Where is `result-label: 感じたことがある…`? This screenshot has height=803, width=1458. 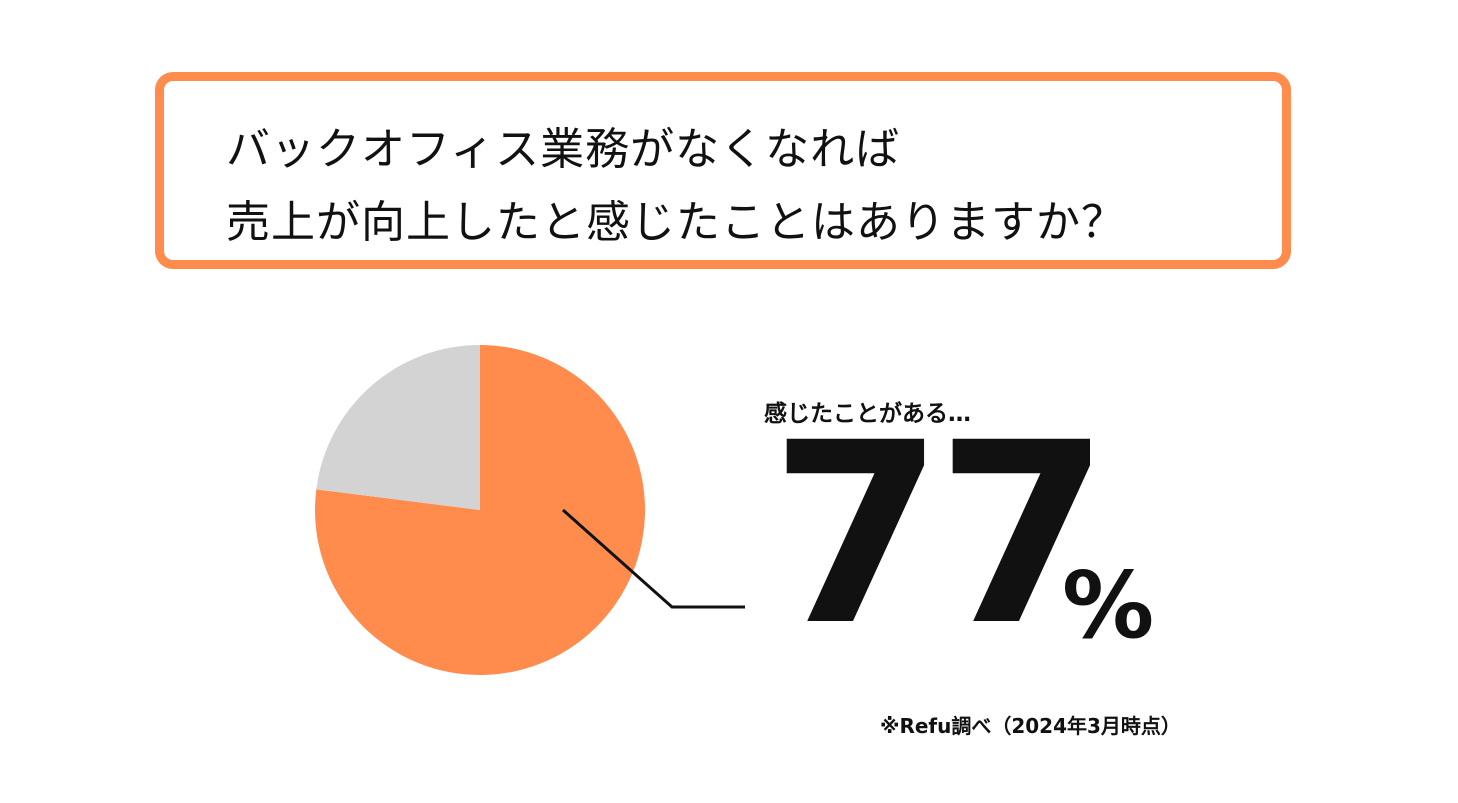 result-label: 感じたことがある… is located at coordinates (867, 414).